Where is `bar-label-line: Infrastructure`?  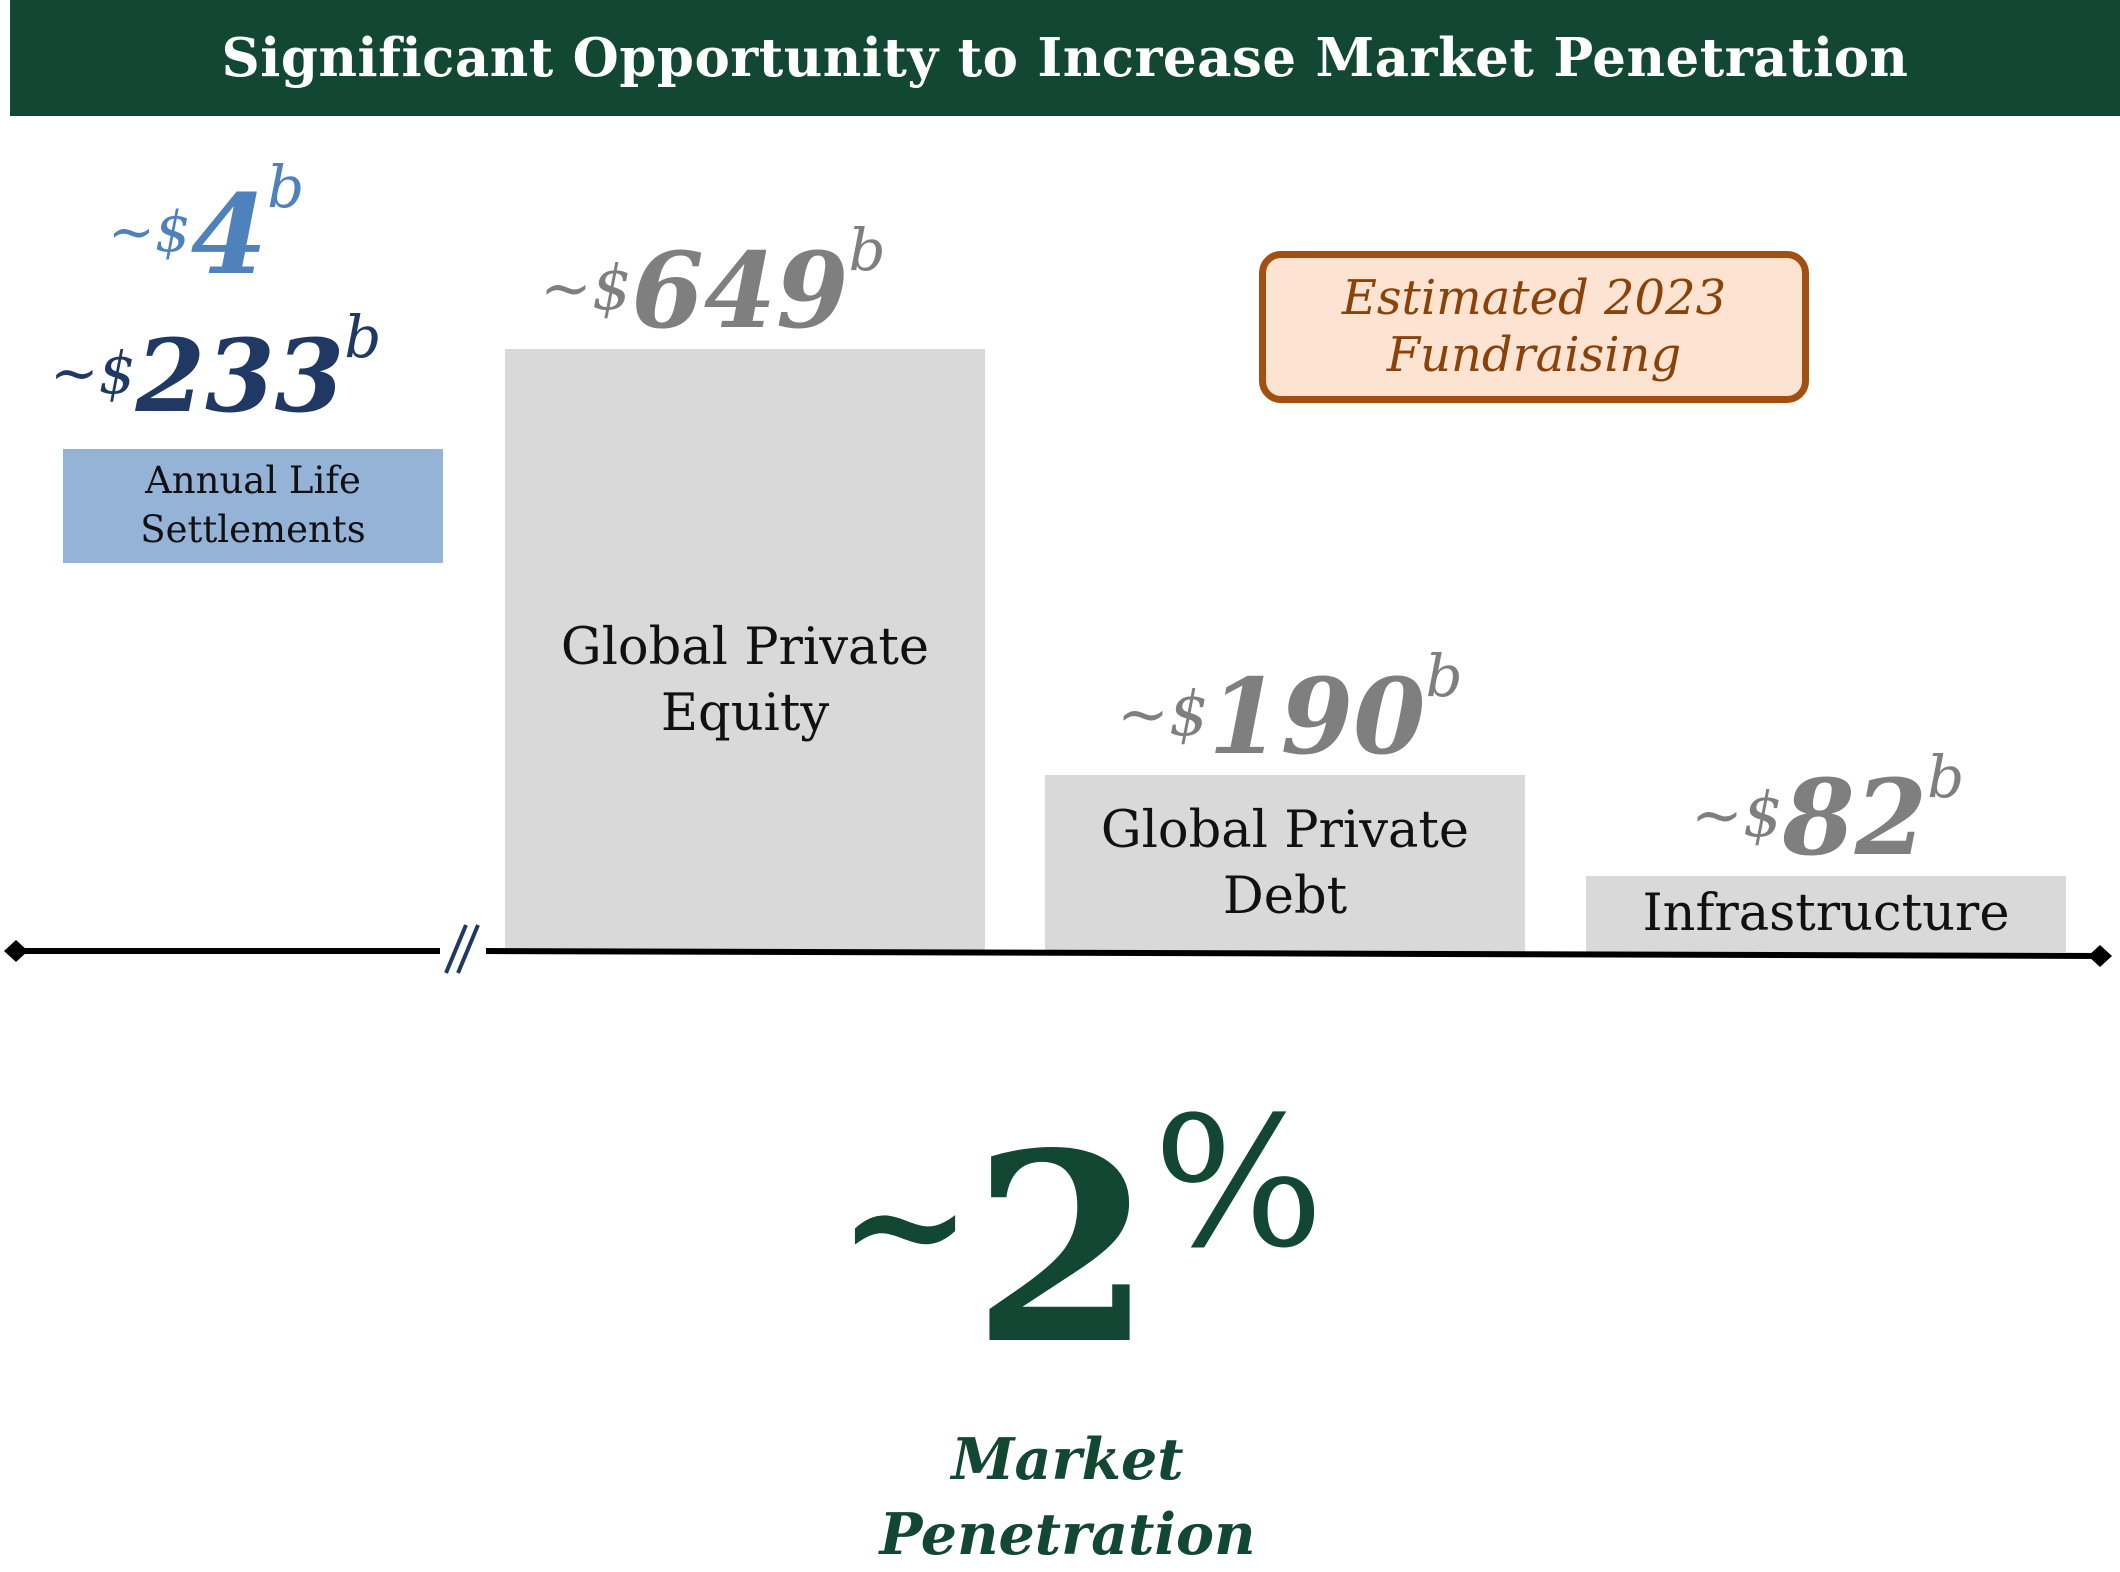
bar-label-line: Infrastructure is located at coordinates (1826, 913).